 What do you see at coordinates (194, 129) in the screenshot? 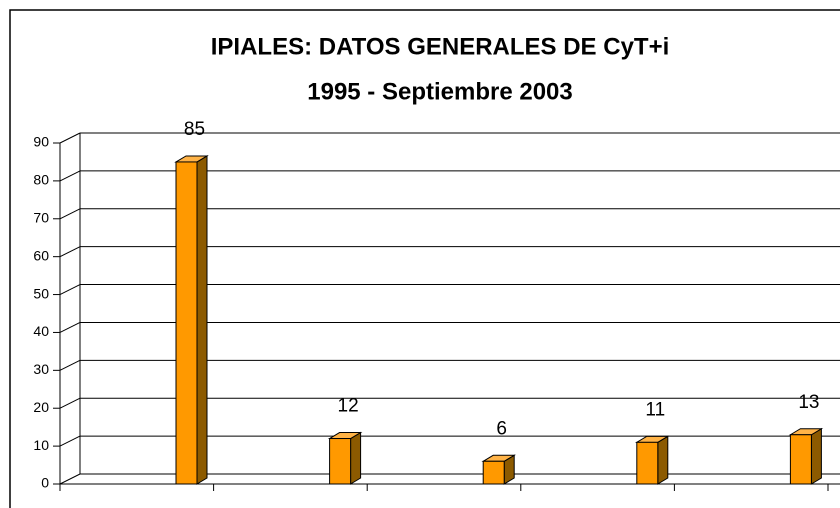
I see `value-label: 85` at bounding box center [194, 129].